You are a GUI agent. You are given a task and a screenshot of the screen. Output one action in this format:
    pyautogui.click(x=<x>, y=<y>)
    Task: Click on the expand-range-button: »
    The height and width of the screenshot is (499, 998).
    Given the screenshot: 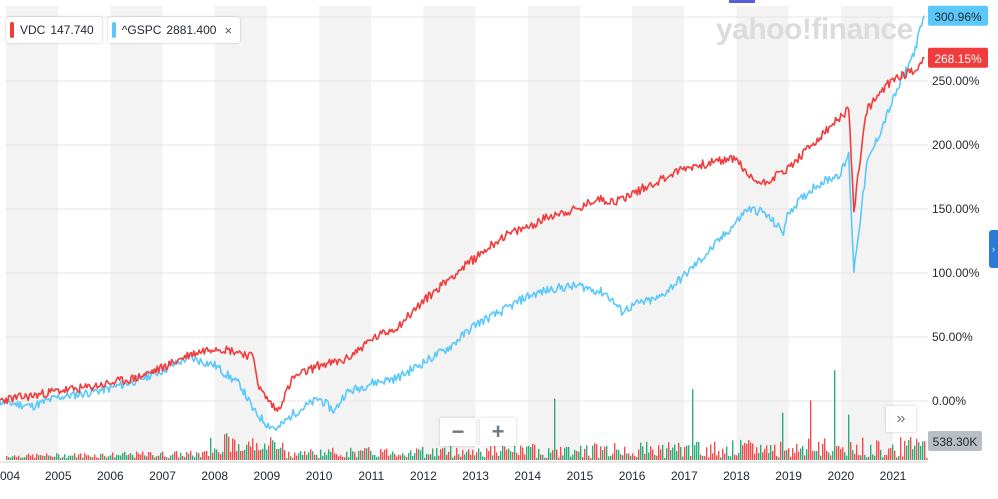 What is the action you would take?
    pyautogui.click(x=901, y=419)
    